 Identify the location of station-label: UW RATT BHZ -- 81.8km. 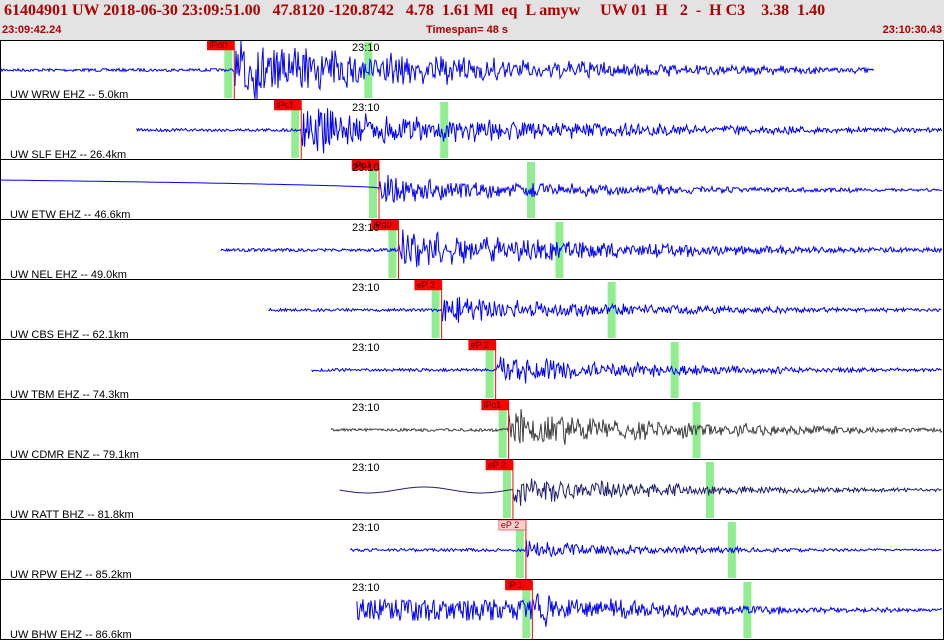
(72, 515).